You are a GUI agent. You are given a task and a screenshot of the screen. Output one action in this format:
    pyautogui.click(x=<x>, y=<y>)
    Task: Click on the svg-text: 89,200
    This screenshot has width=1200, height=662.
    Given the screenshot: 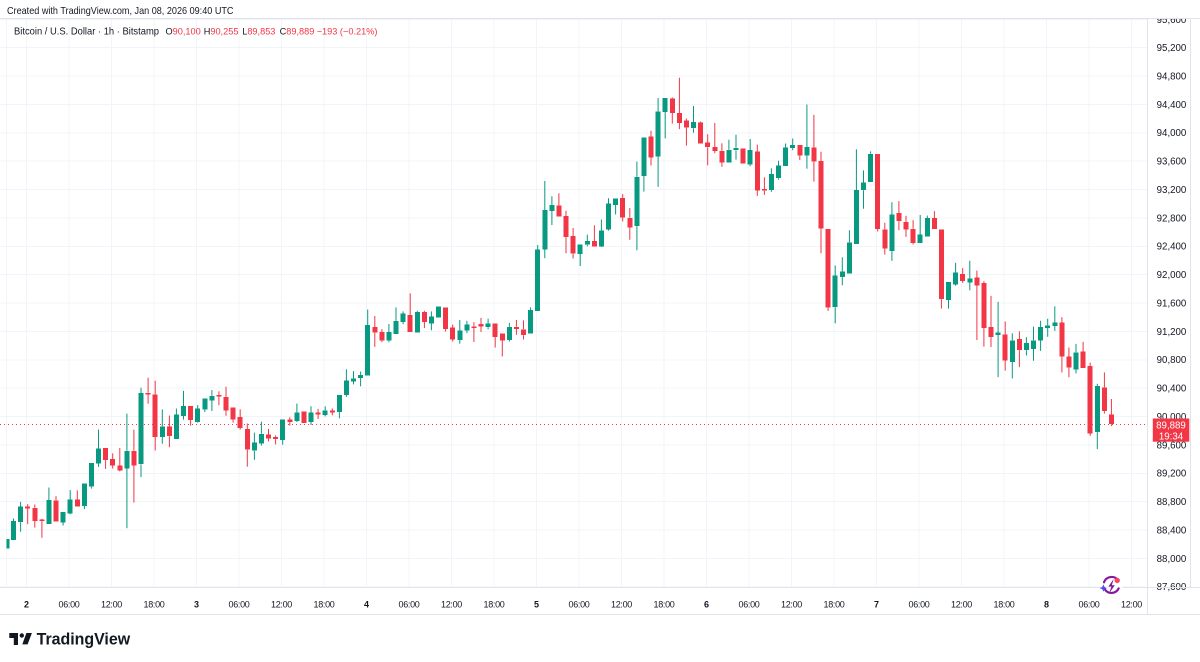 What is the action you would take?
    pyautogui.click(x=1172, y=474)
    